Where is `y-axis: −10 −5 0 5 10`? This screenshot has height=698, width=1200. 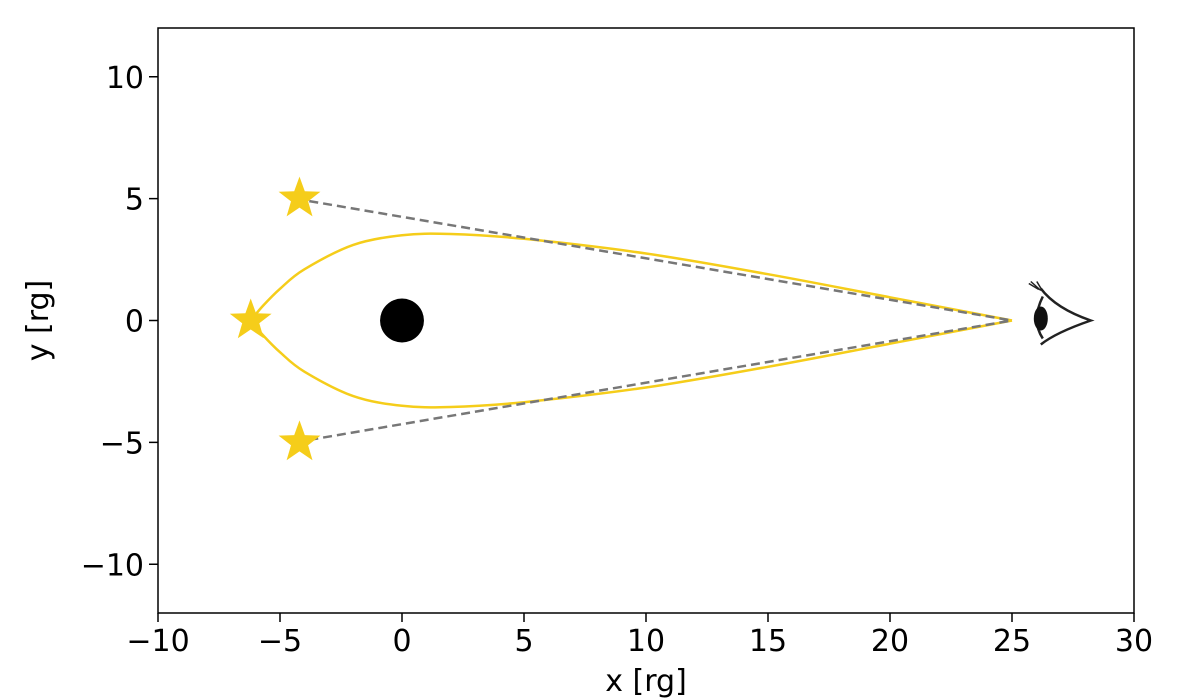
y-axis: −10 −5 0 5 10 is located at coordinates (119, 322).